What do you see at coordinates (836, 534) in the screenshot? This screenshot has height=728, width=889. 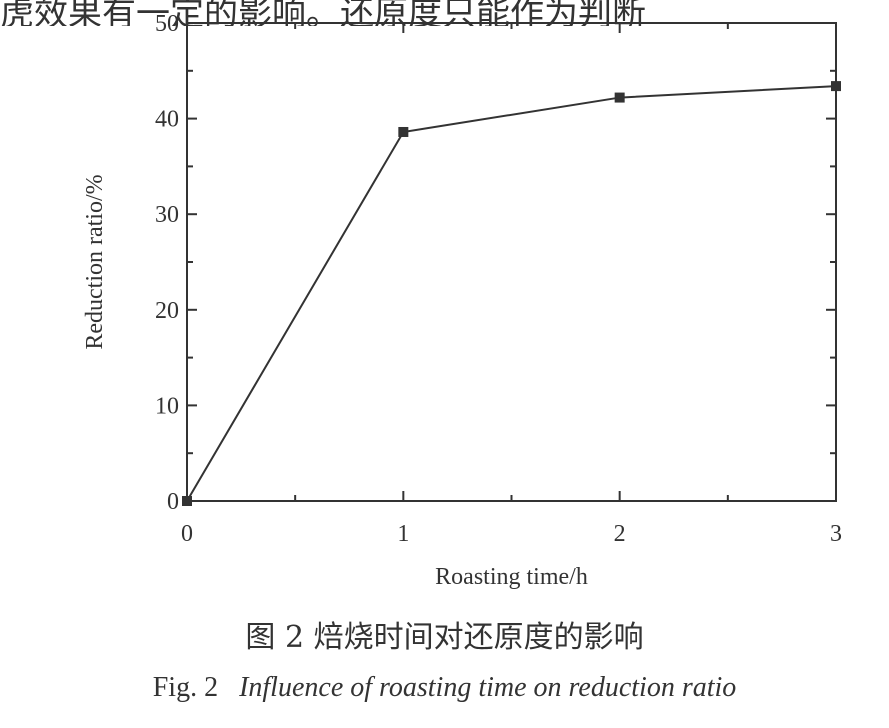 I see `x-tick-label: 3` at bounding box center [836, 534].